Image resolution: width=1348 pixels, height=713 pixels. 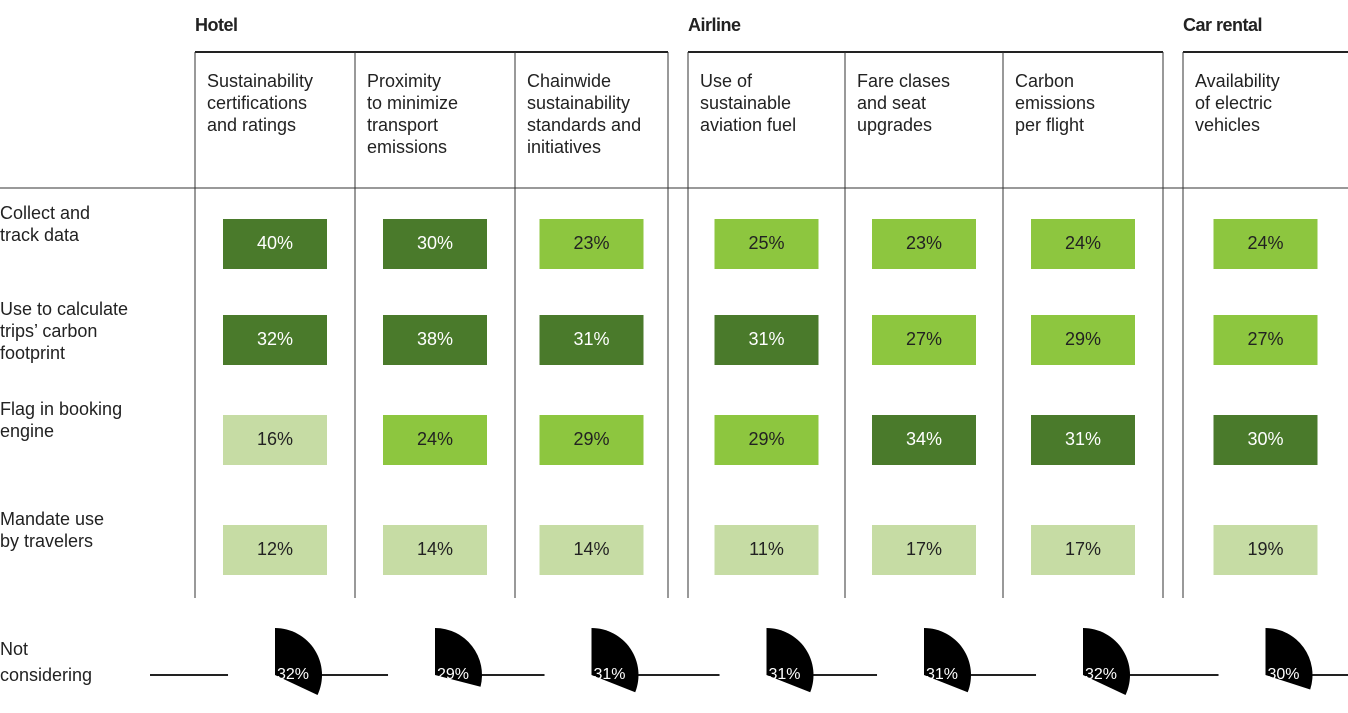 I want to click on row-label: footprint, so click(x=32, y=353).